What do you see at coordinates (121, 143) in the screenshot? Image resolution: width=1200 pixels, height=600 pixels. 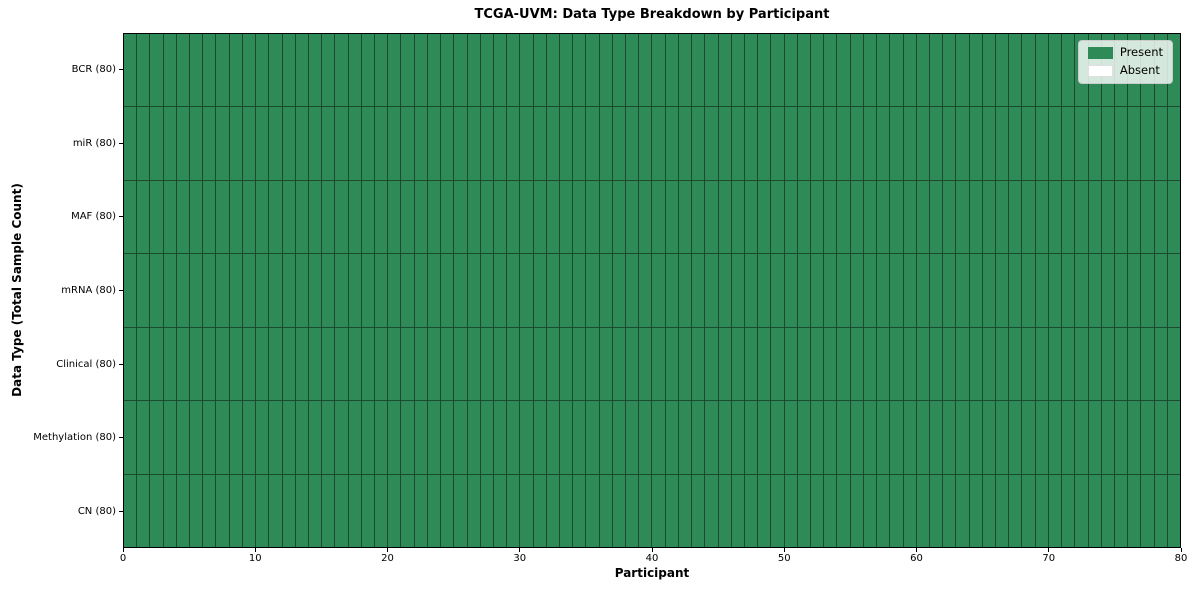 I see `y-tick-mark` at bounding box center [121, 143].